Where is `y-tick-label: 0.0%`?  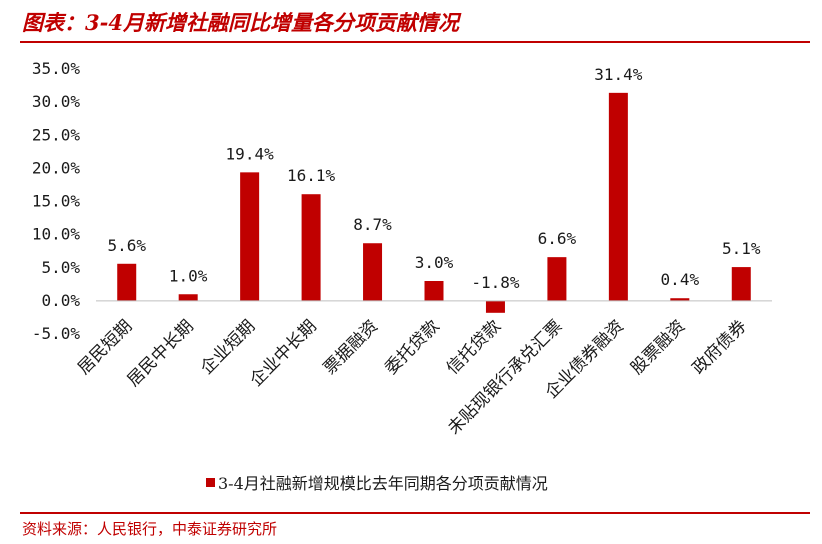 y-tick-label: 0.0% is located at coordinates (60, 300).